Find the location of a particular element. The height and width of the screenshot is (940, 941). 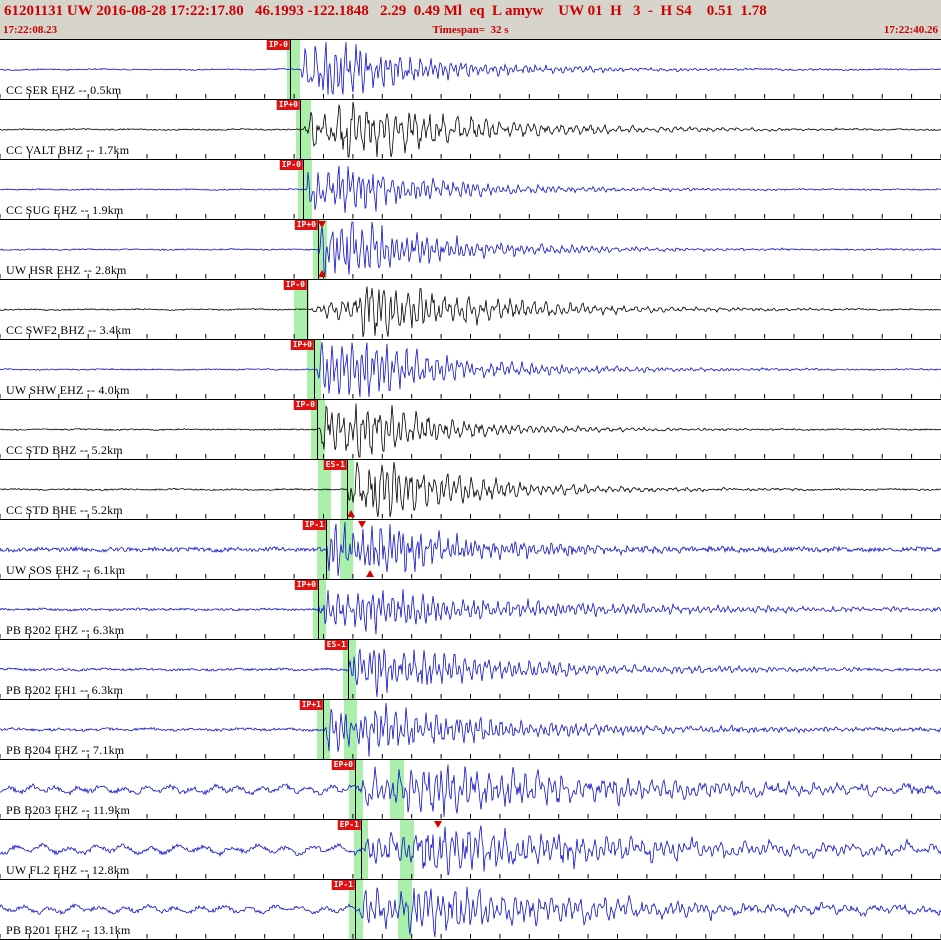

trace-label: PB B202 EH1 -- 6.3km is located at coordinates (65, 690).